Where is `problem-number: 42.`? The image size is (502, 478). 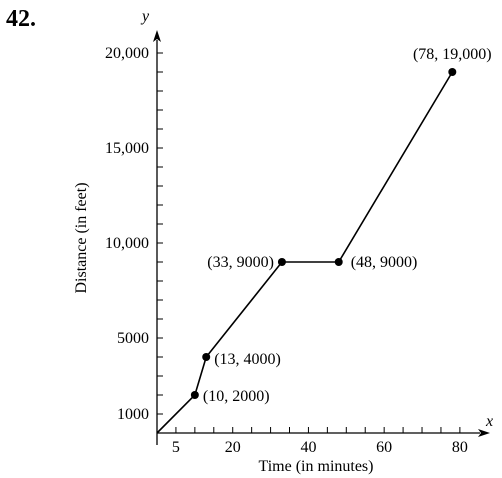 problem-number: 42. is located at coordinates (21, 19).